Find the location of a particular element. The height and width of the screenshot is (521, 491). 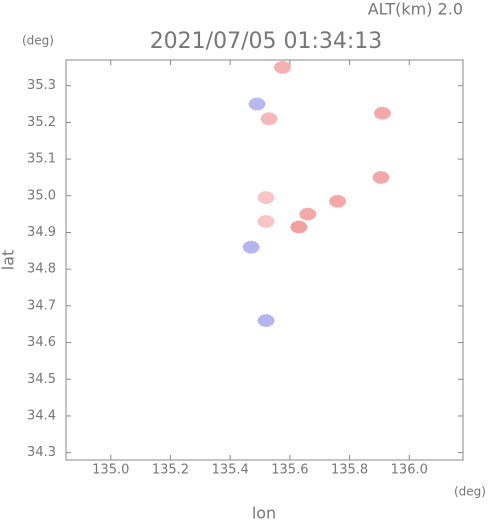

x-axis-label: lon is located at coordinates (264, 512).